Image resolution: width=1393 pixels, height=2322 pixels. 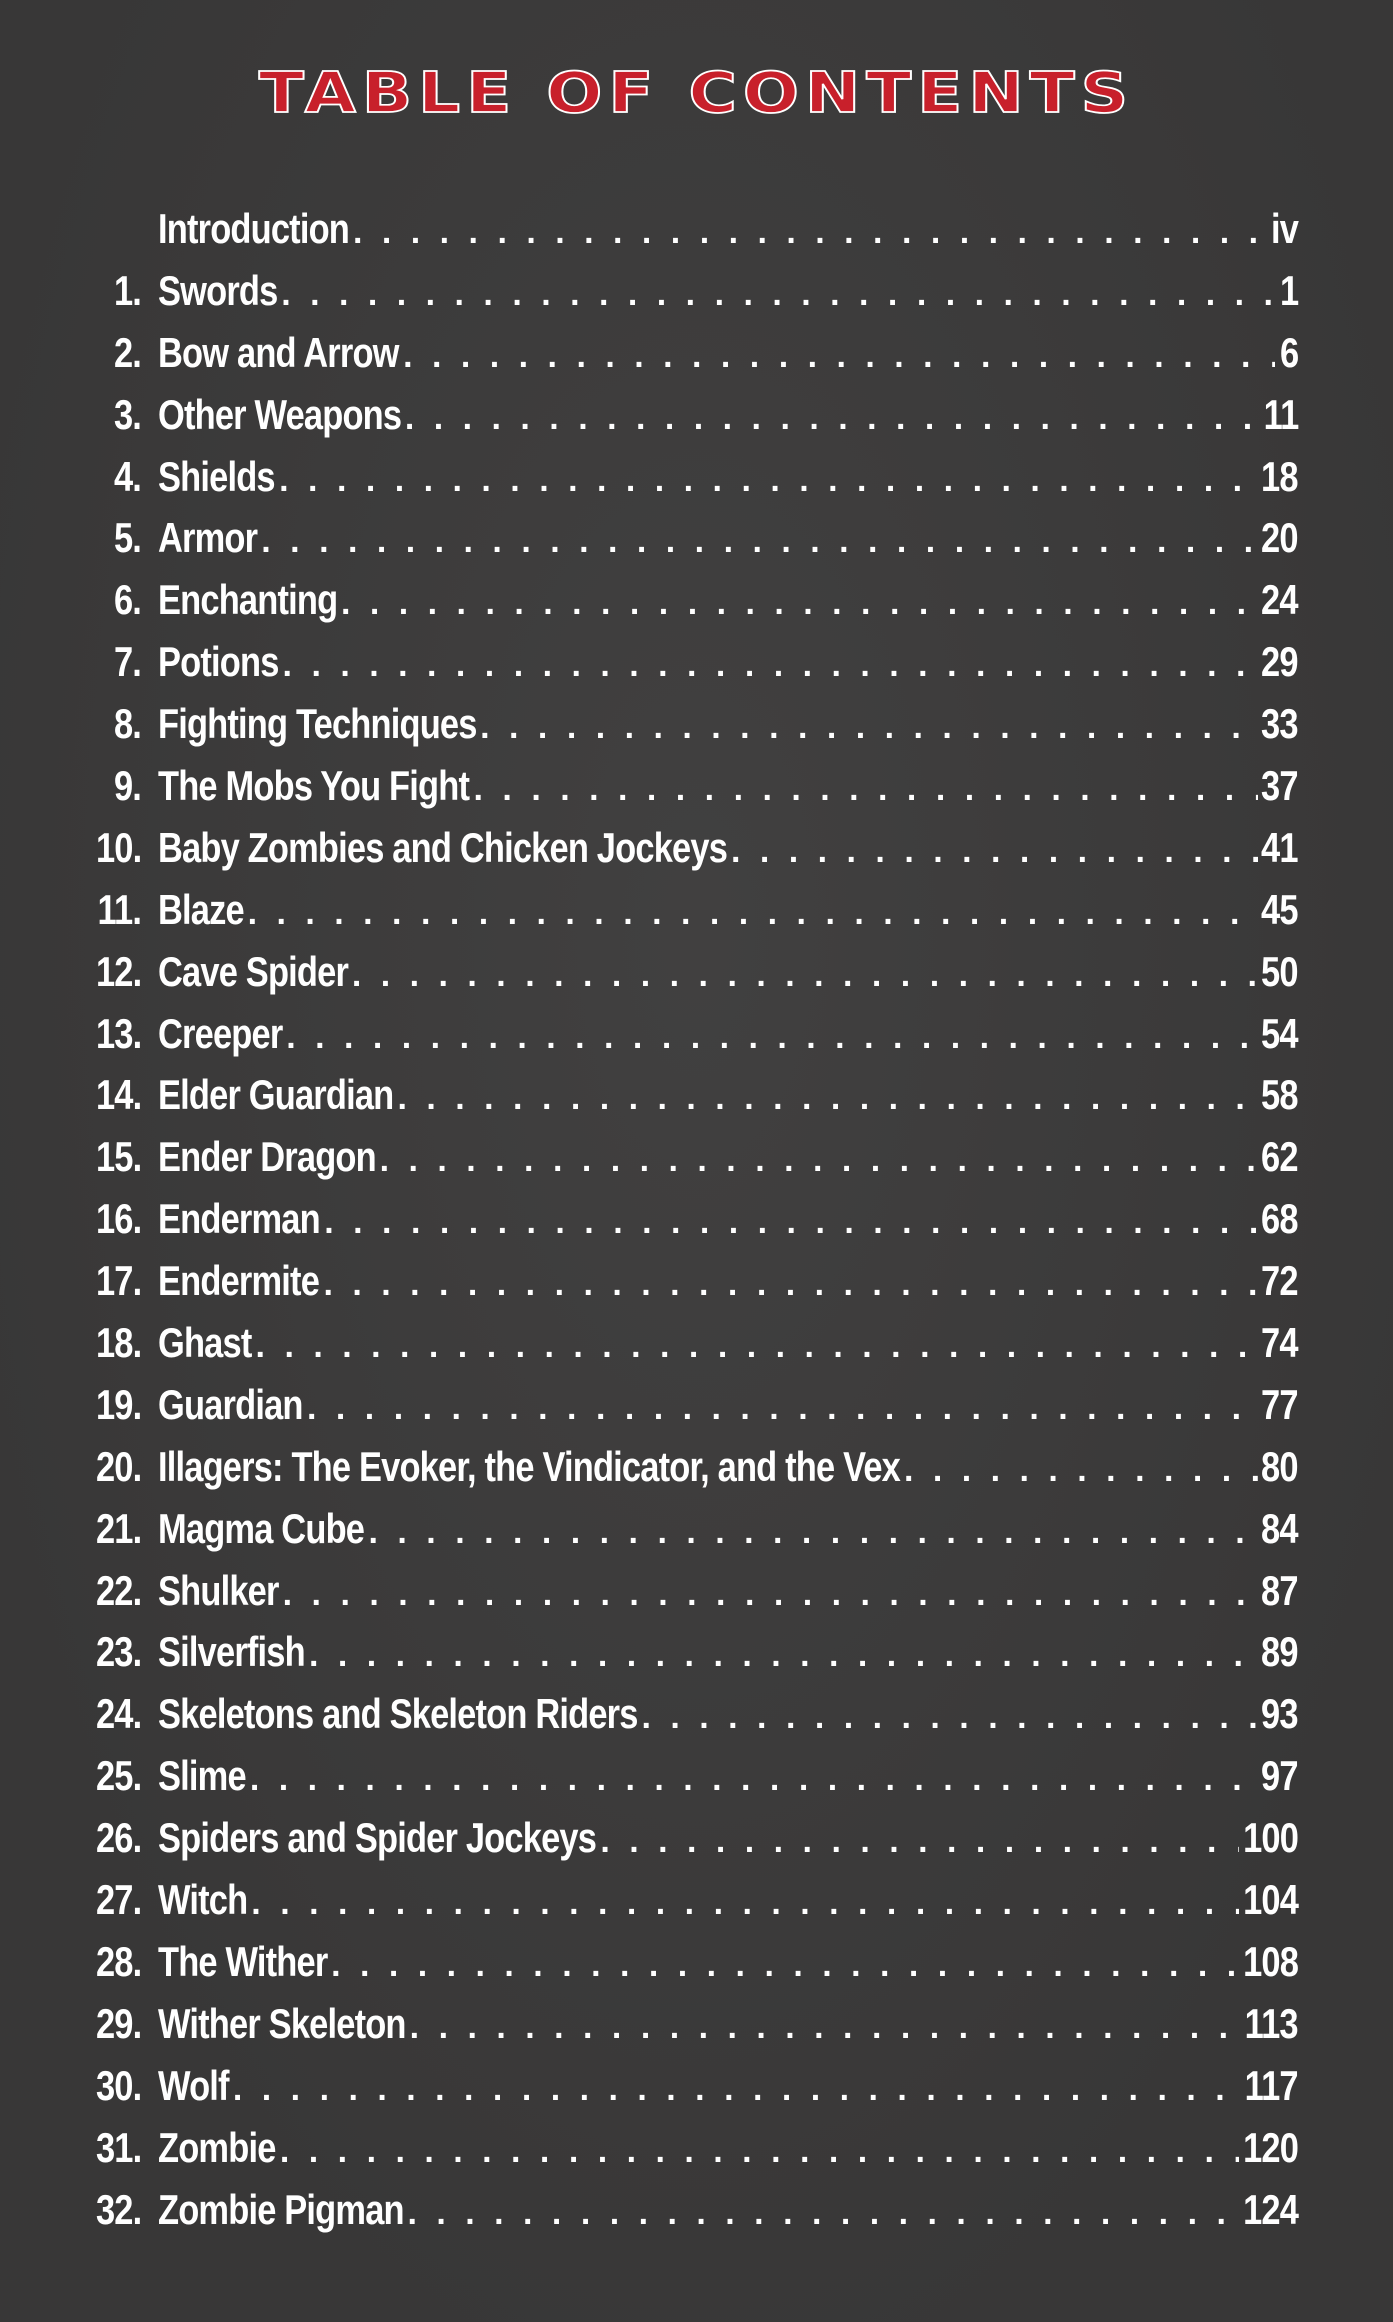 What do you see at coordinates (127, 476) in the screenshot?
I see `toc-entry-number: 4.` at bounding box center [127, 476].